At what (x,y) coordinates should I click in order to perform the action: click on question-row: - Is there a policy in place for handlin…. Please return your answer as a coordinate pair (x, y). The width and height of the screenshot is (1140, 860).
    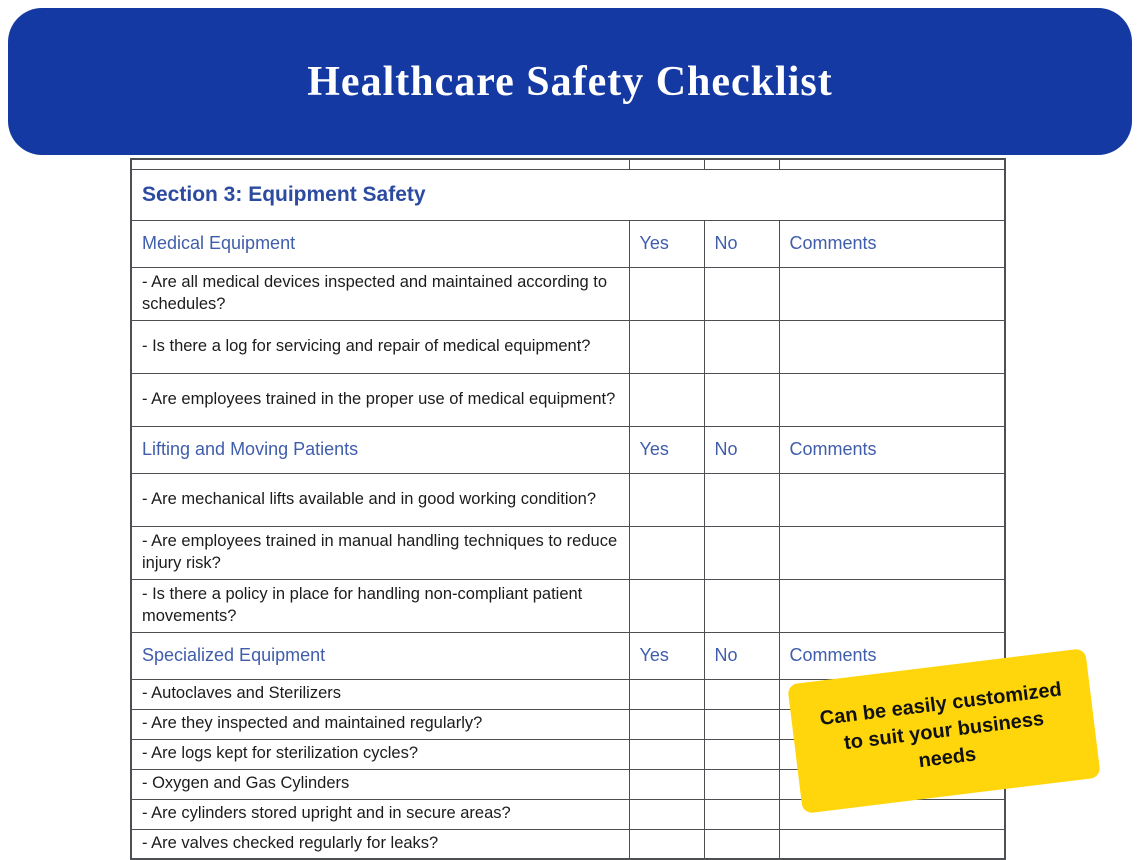
    Looking at the image, I should click on (568, 605).